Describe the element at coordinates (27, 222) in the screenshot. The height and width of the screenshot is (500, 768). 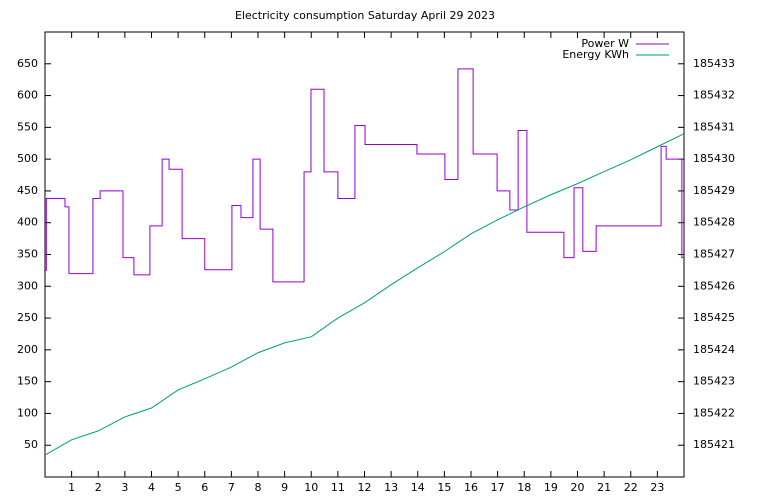
I see `y-tick-label: 400` at that location.